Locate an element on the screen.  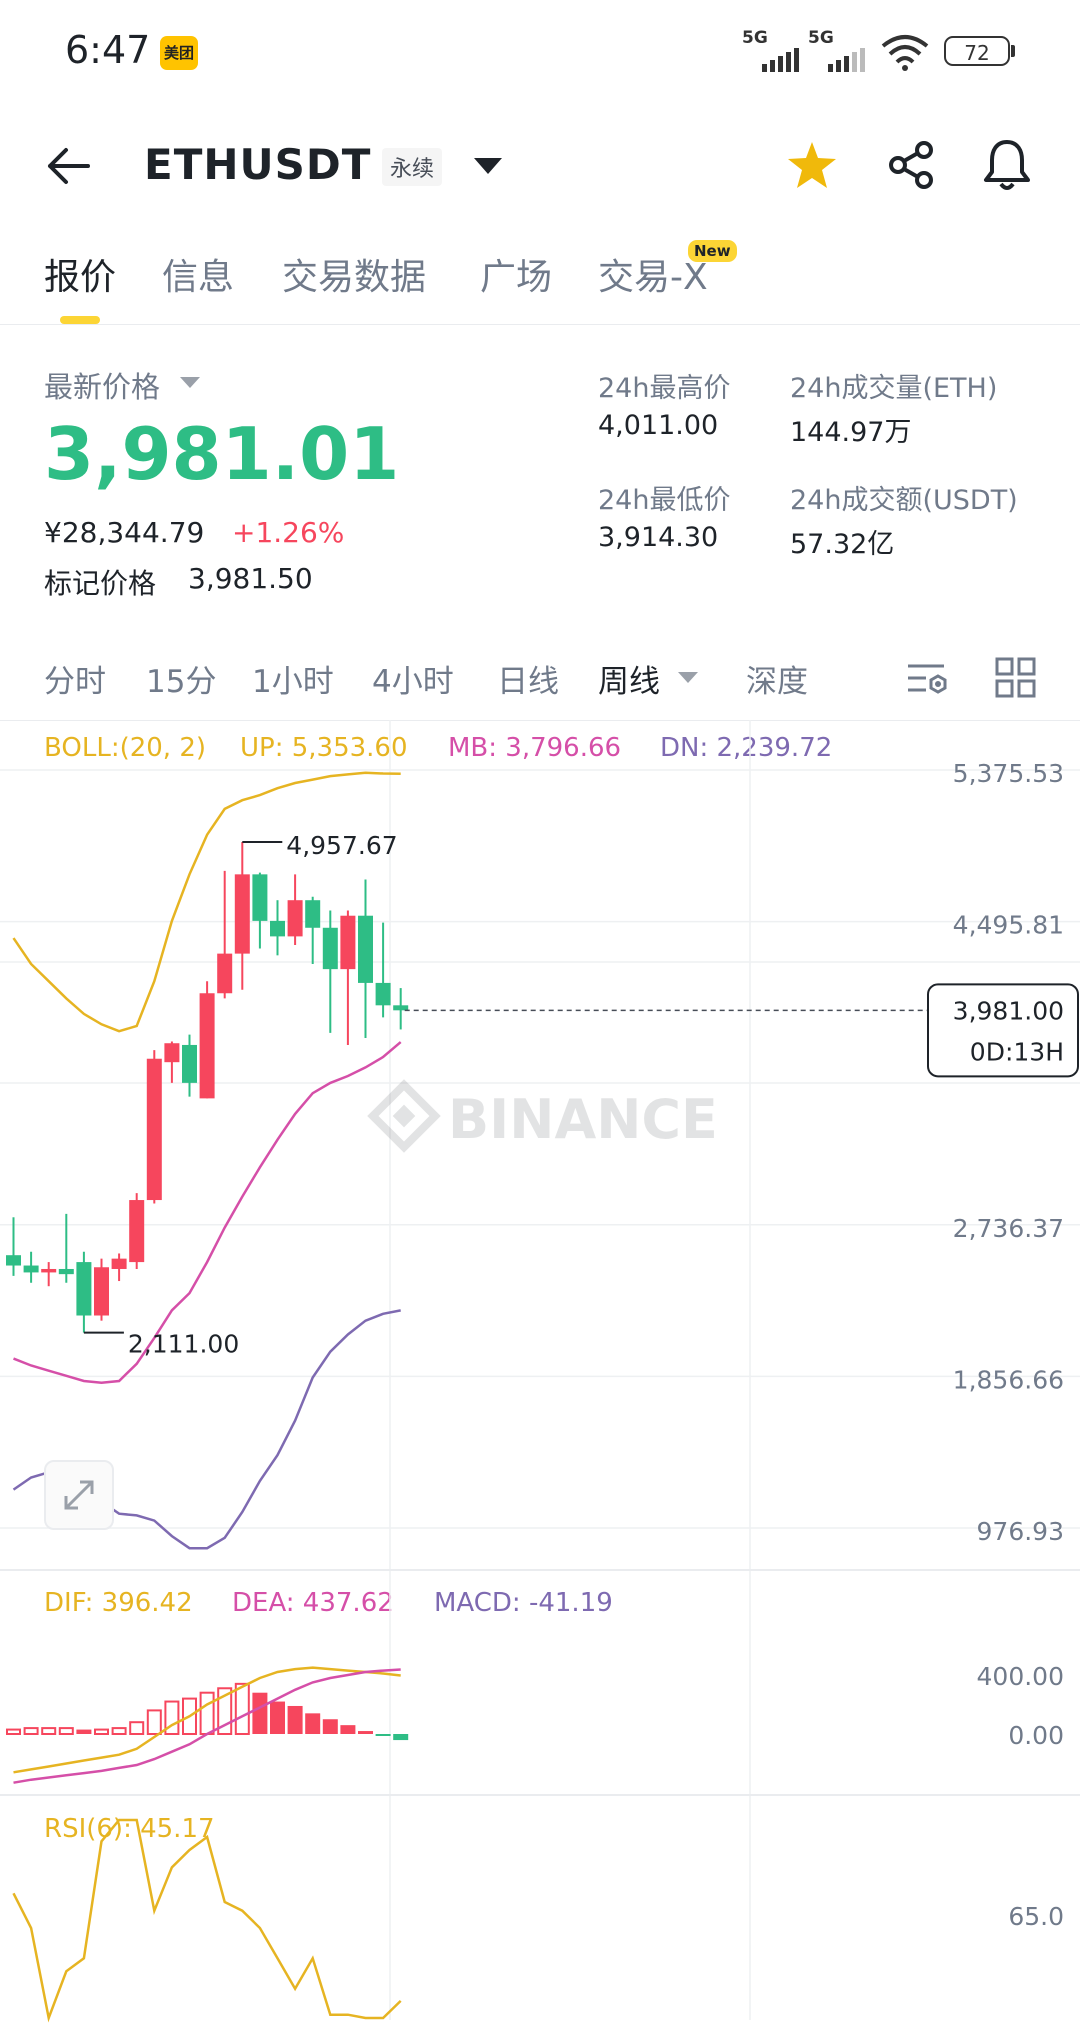
y-tick-label: 5,375.53 is located at coordinates (1008, 773).